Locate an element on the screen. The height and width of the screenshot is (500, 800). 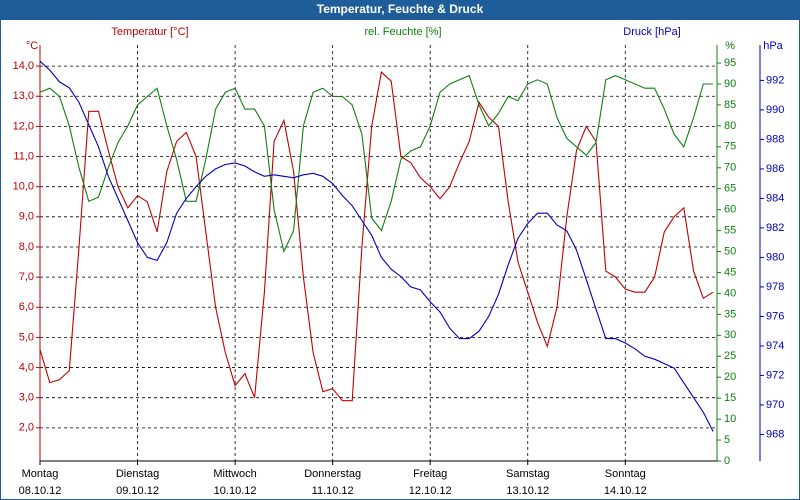
chart-title: Temperatur, Feuchte & Druck is located at coordinates (400, 9).